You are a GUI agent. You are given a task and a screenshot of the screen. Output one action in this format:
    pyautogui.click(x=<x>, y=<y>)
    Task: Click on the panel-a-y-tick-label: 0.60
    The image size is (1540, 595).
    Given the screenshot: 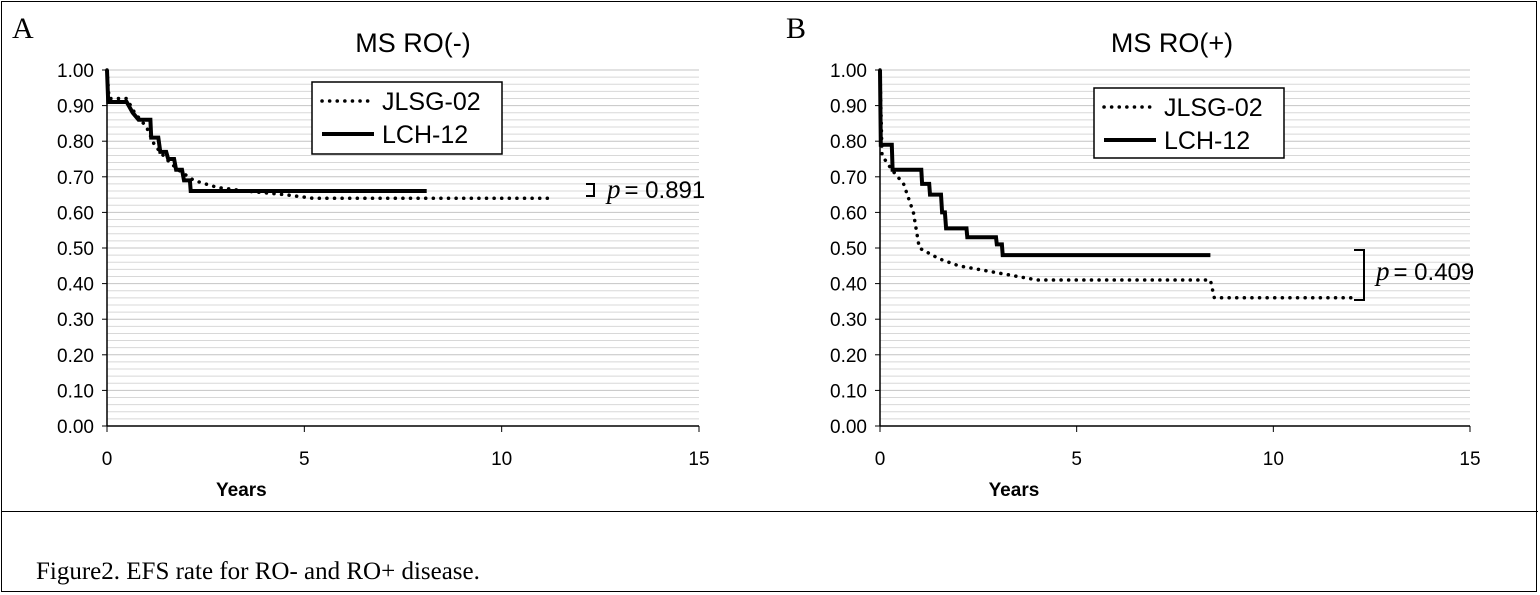 What is the action you would take?
    pyautogui.click(x=75, y=213)
    